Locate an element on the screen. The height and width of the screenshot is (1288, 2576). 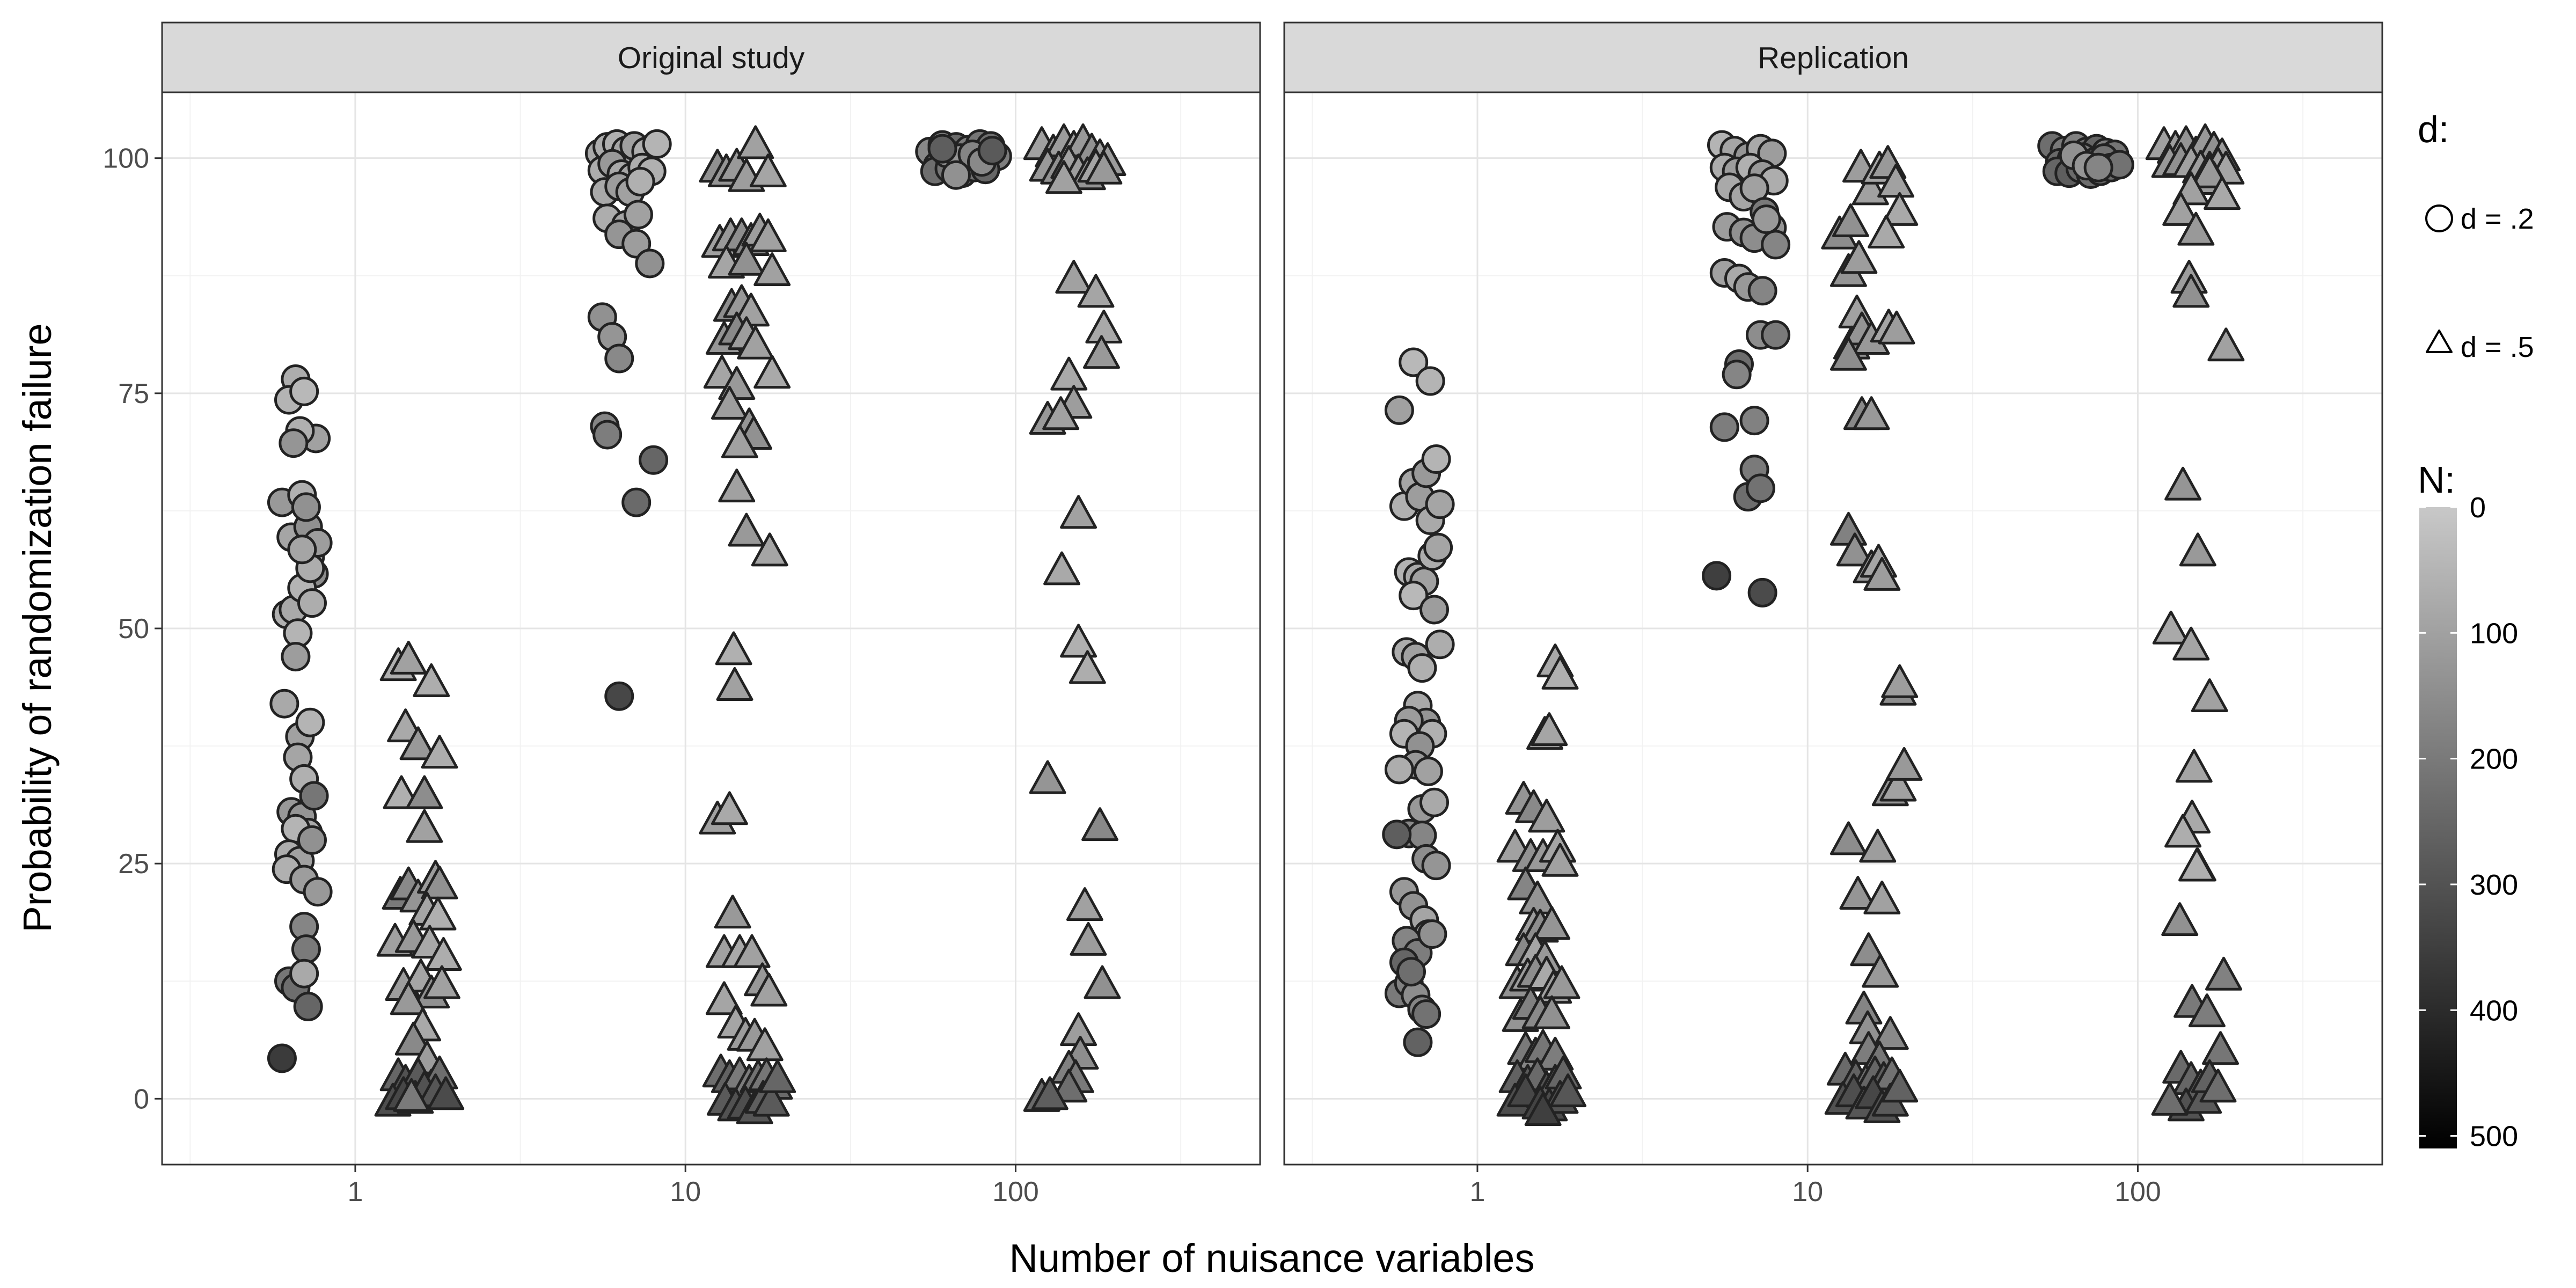
colorbar-tick-label: 100 is located at coordinates (2494, 633).